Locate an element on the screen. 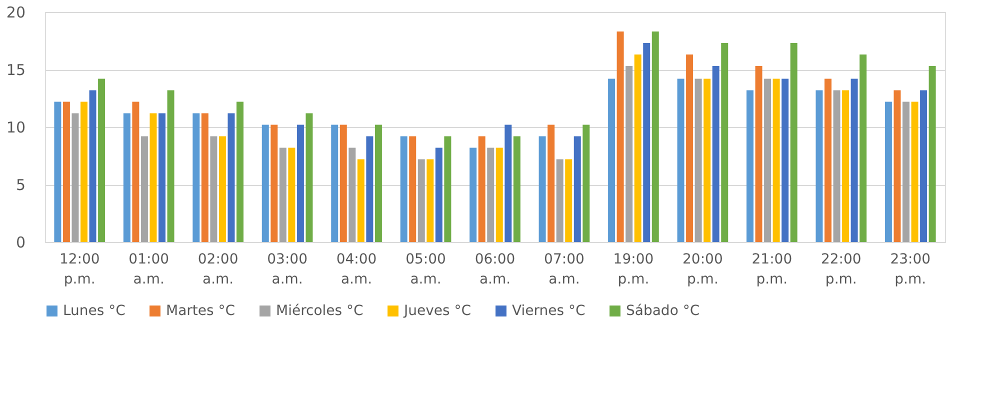 This screenshot has width=994, height=416. legend-label: Lunes °C is located at coordinates (94, 311).